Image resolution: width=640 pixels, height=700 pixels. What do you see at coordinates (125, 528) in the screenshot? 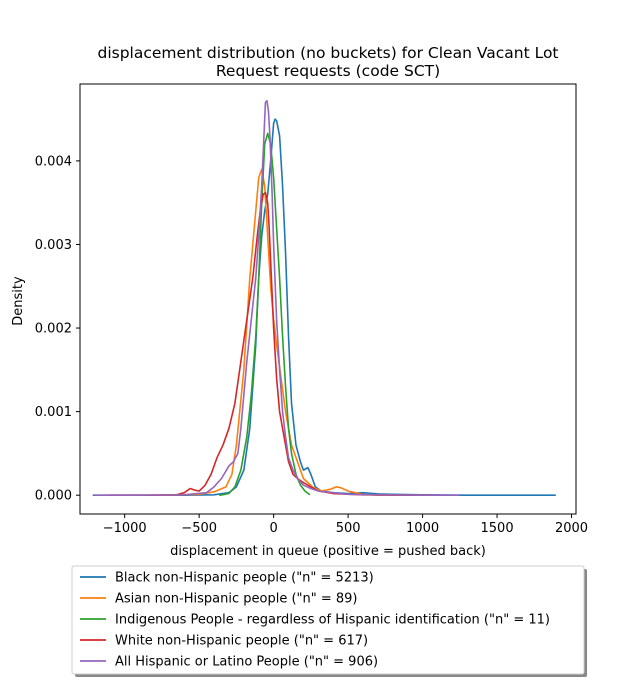
I see `x-tick-label: −1000` at bounding box center [125, 528].